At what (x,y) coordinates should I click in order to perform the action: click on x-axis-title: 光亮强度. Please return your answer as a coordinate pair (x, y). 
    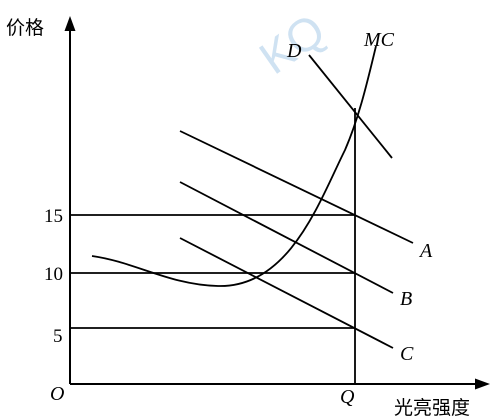
    Looking at the image, I should click on (432, 406).